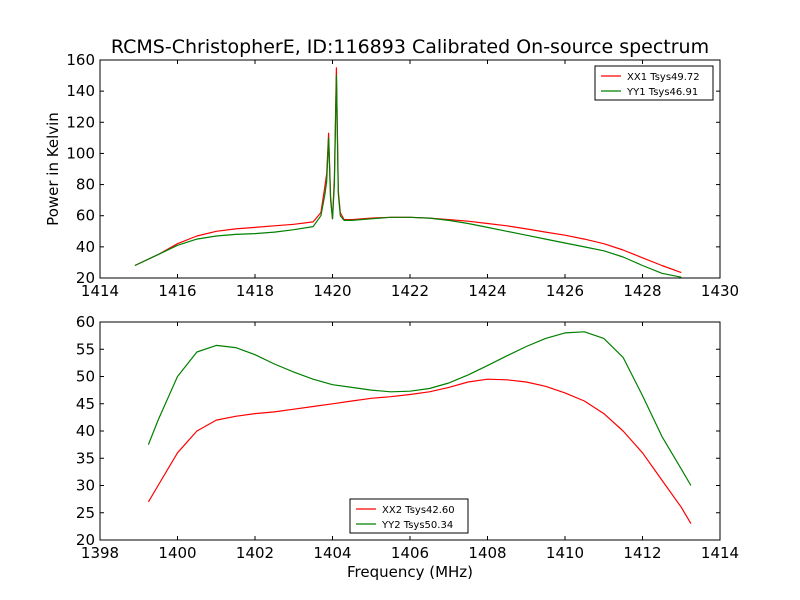 The height and width of the screenshot is (600, 800). I want to click on y-tick-label: 50, so click(85, 377).